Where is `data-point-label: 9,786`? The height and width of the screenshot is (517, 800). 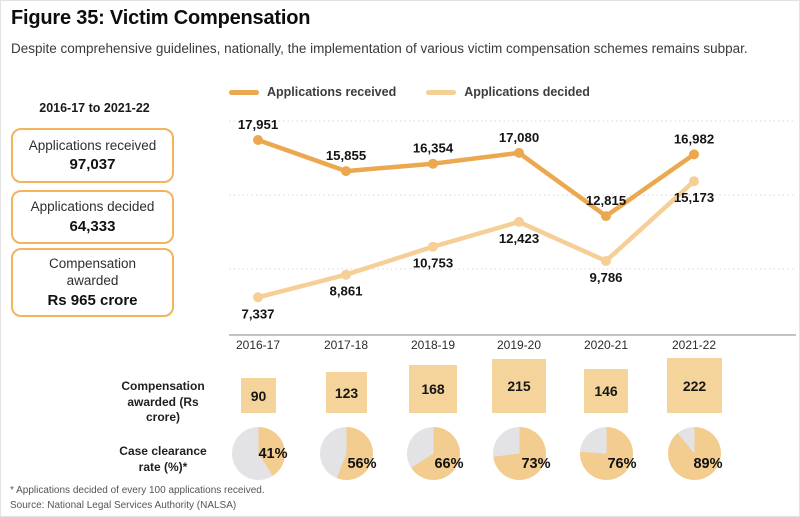 data-point-label: 9,786 is located at coordinates (605, 277).